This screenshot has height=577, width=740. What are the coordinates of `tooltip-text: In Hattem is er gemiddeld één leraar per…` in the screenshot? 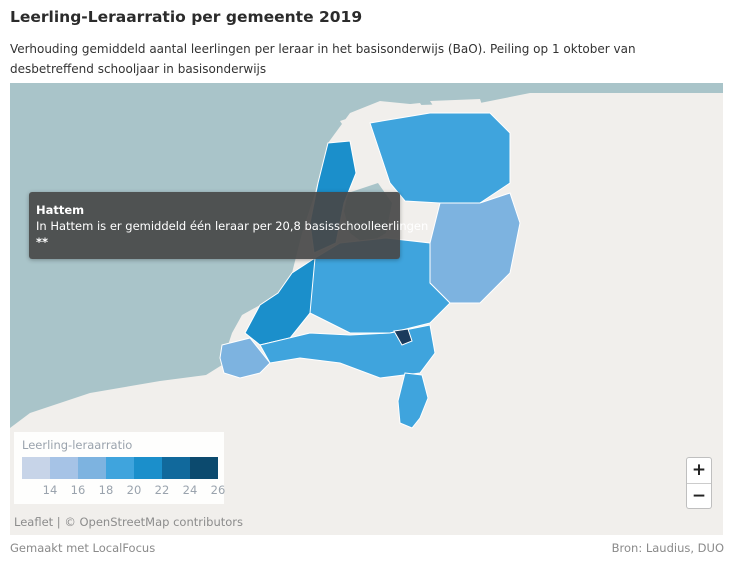 It's located at (232, 226).